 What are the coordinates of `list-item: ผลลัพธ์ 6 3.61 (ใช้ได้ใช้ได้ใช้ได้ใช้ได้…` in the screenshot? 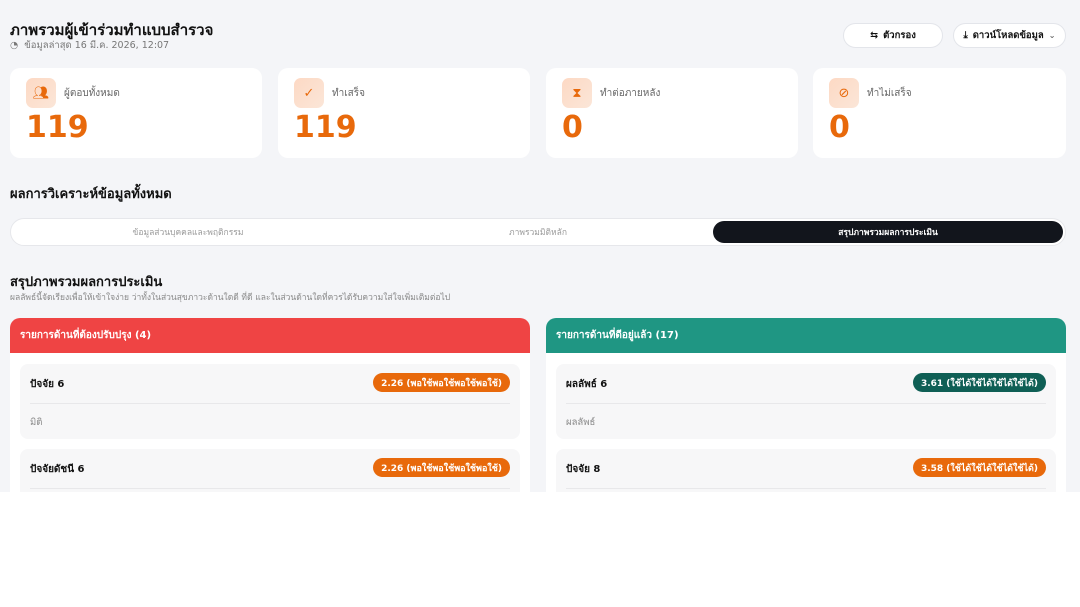 It's located at (806, 401).